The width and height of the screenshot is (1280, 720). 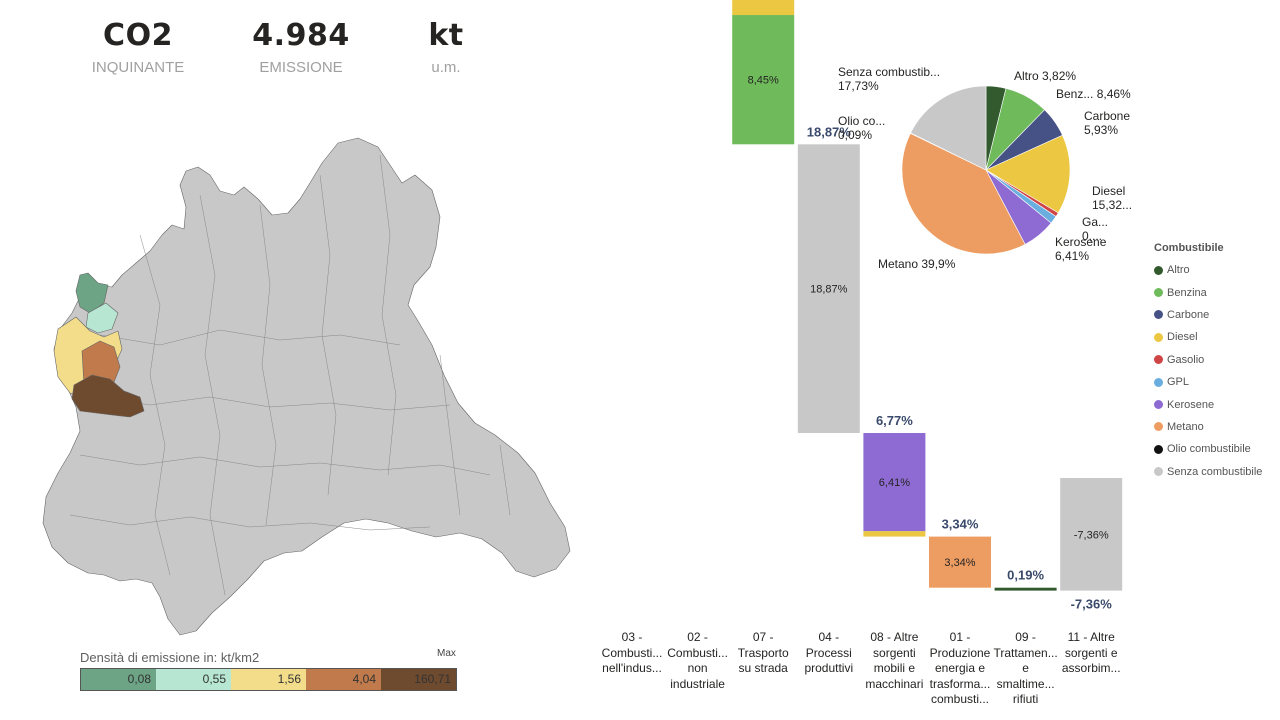 I want to click on legend-label: Benzina, so click(x=1187, y=292).